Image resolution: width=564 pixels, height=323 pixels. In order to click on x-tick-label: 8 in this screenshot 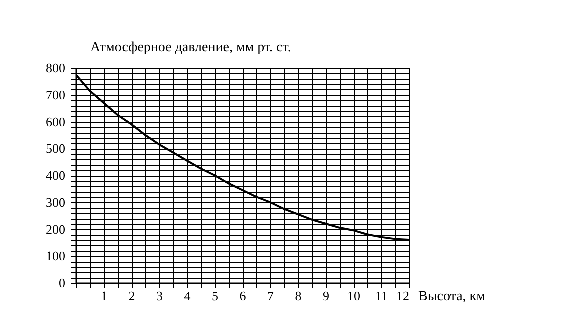, I will do `click(298, 296)`.